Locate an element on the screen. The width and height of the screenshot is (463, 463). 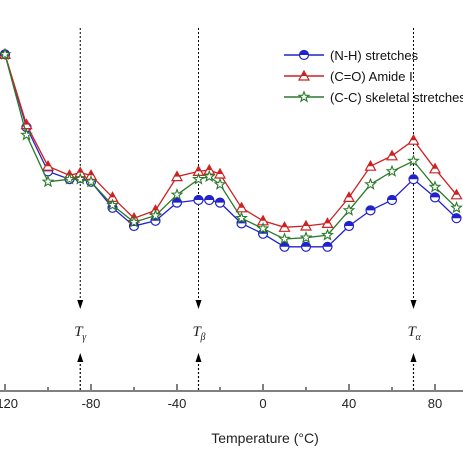
plot-area is located at coordinates (231, 391).